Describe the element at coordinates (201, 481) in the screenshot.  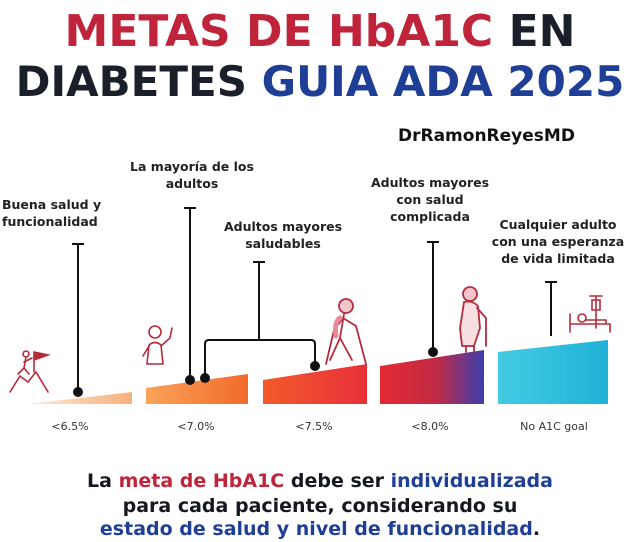
I see `footer-meta-hba1c: meta de HbA1C` at that location.